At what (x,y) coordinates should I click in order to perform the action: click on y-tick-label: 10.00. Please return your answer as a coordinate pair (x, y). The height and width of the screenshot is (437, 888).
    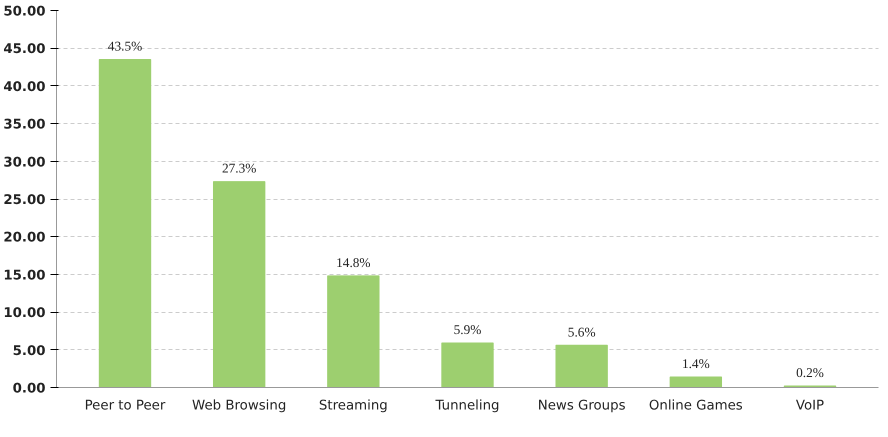
    Looking at the image, I should click on (24, 314).